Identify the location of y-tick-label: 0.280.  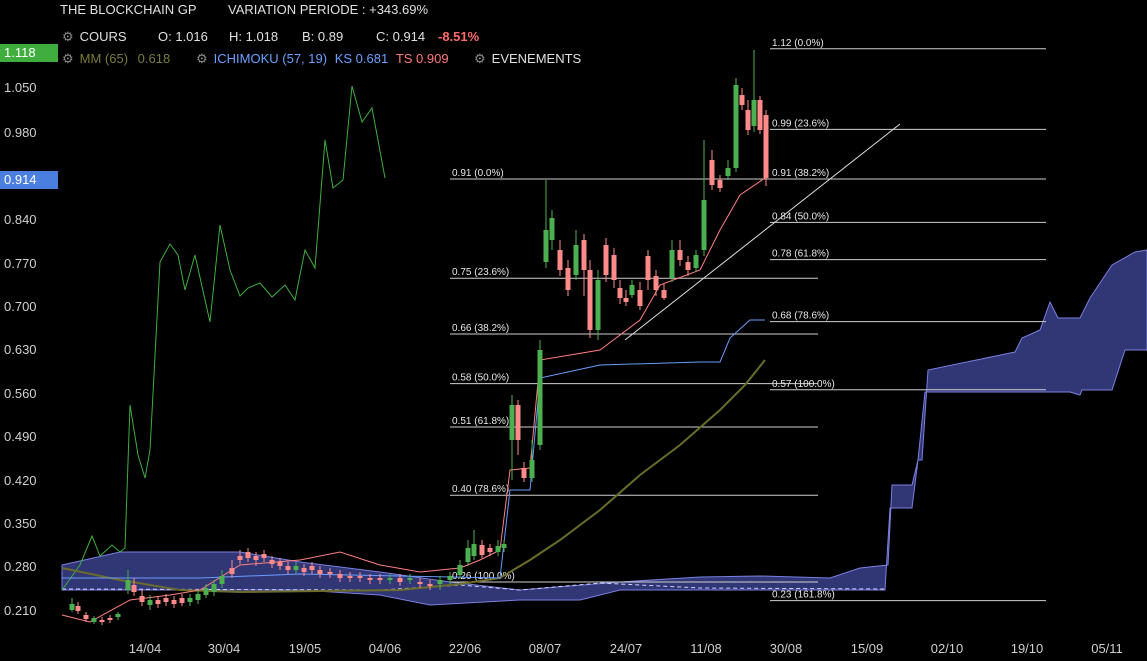
(20, 566).